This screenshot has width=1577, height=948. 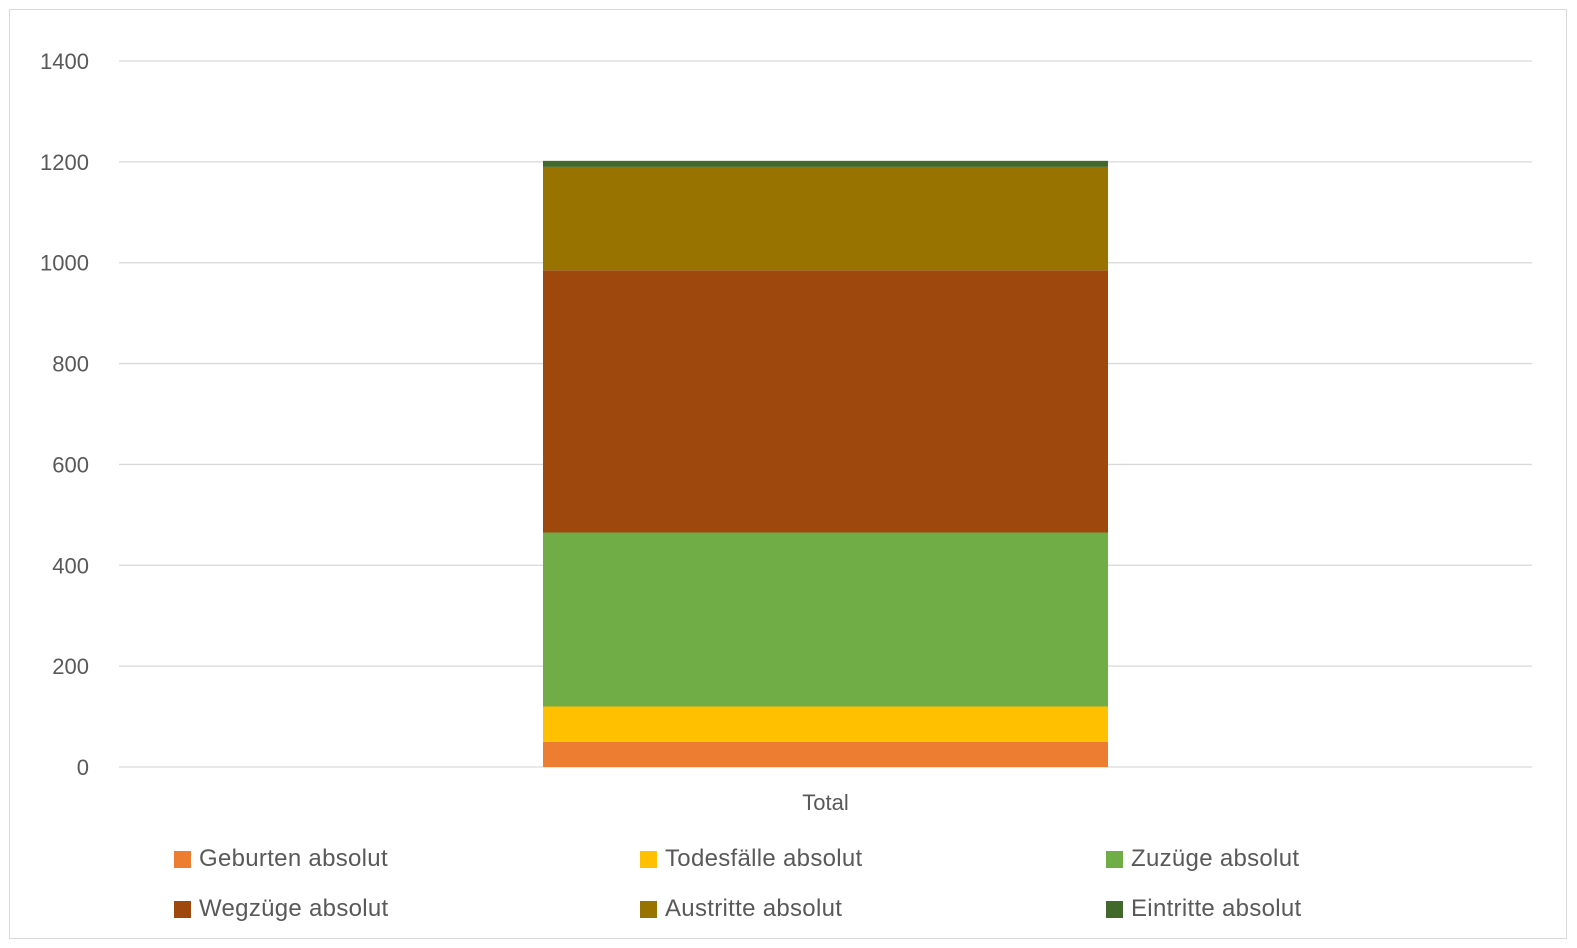 I want to click on bar-segment-eintritte-absolut, so click(x=825, y=163).